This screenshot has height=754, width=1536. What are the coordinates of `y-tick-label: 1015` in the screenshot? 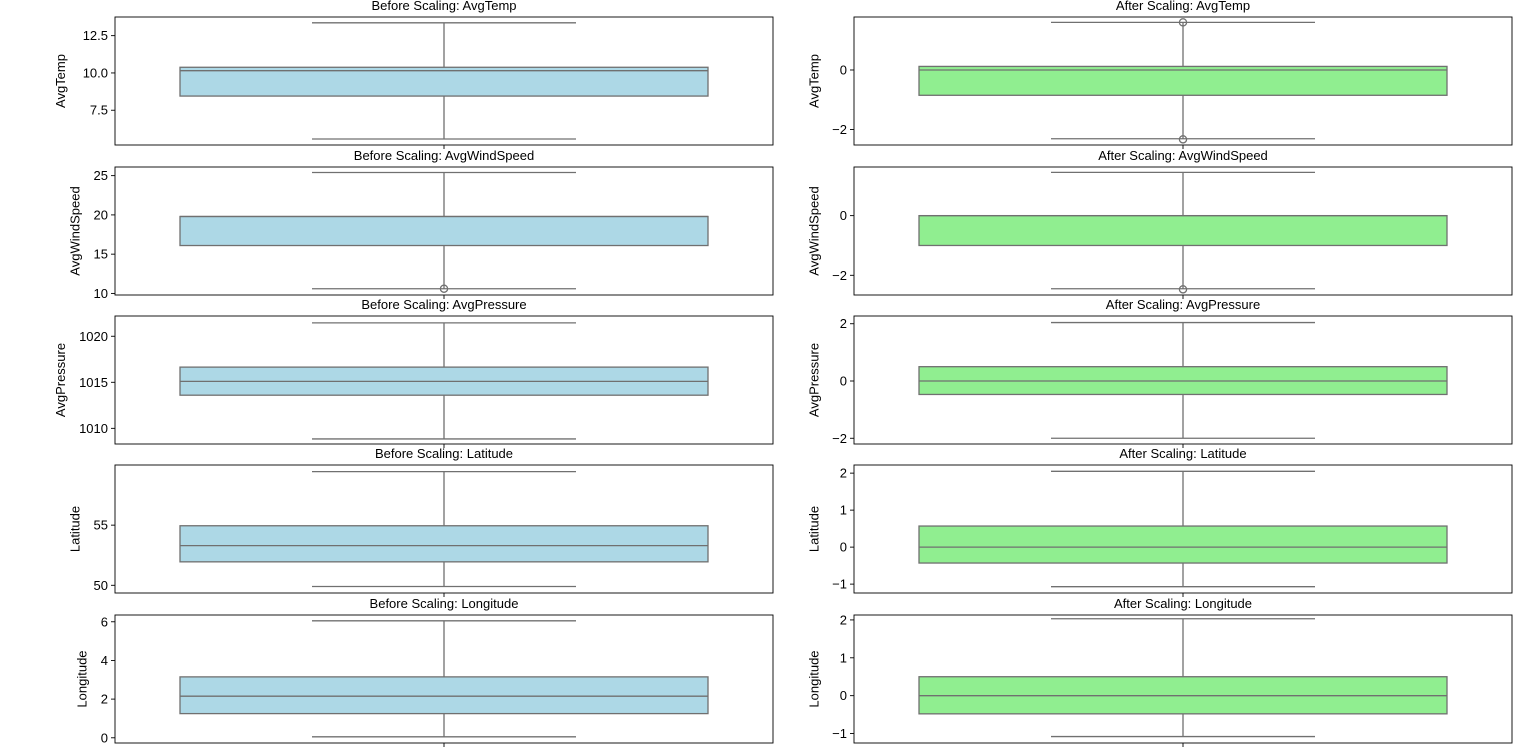 It's located at (93, 382).